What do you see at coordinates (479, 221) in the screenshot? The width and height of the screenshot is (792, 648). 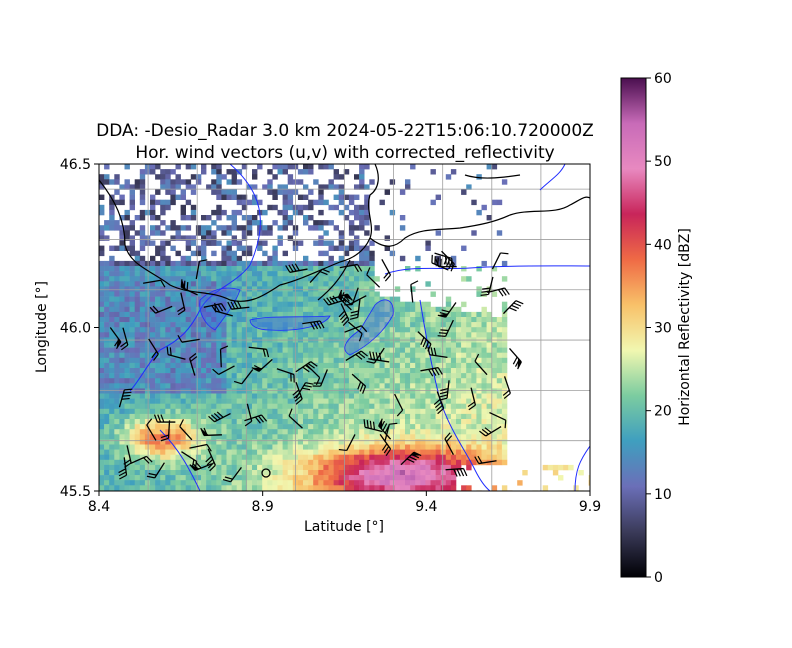 I see `border-line` at bounding box center [479, 221].